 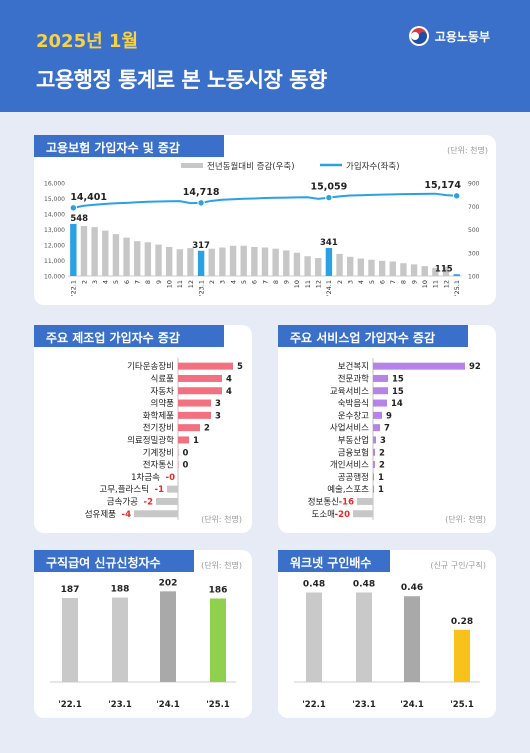 What do you see at coordinates (171, 478) in the screenshot?
I see `value-label: -0` at bounding box center [171, 478].